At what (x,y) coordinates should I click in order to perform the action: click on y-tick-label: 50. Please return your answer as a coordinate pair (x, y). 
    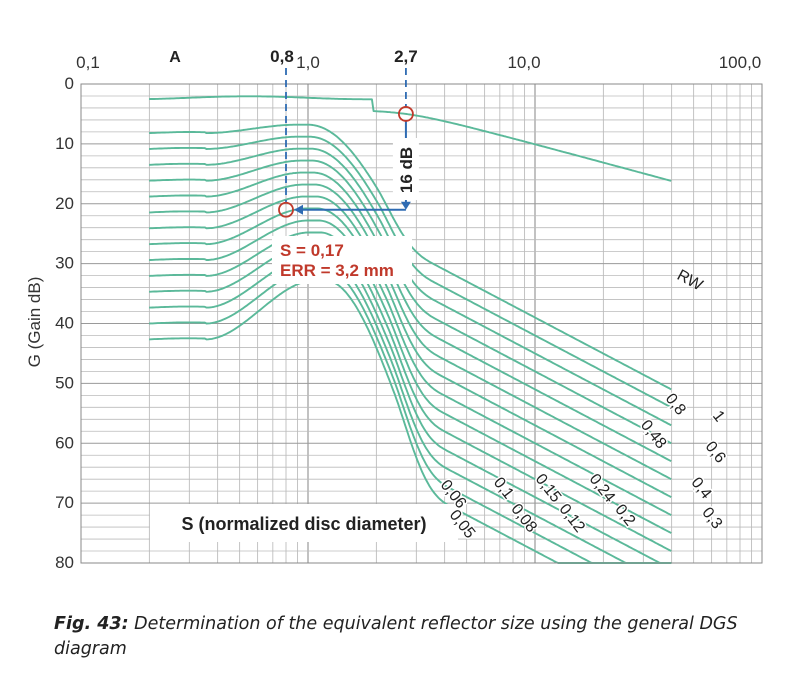
    Looking at the image, I should click on (64, 382).